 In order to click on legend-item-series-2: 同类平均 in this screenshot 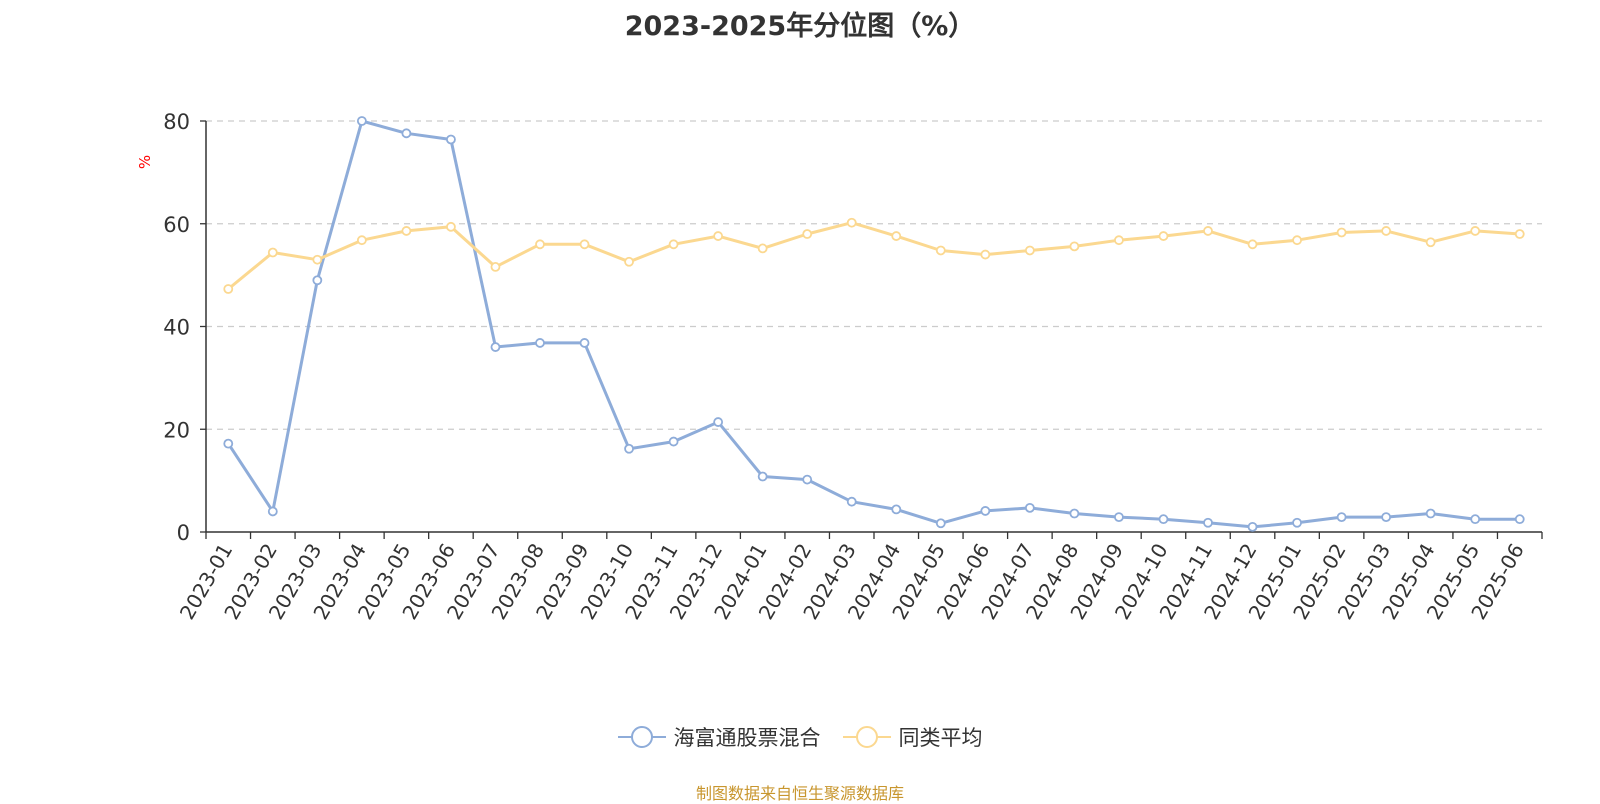, I will do `click(912, 737)`.